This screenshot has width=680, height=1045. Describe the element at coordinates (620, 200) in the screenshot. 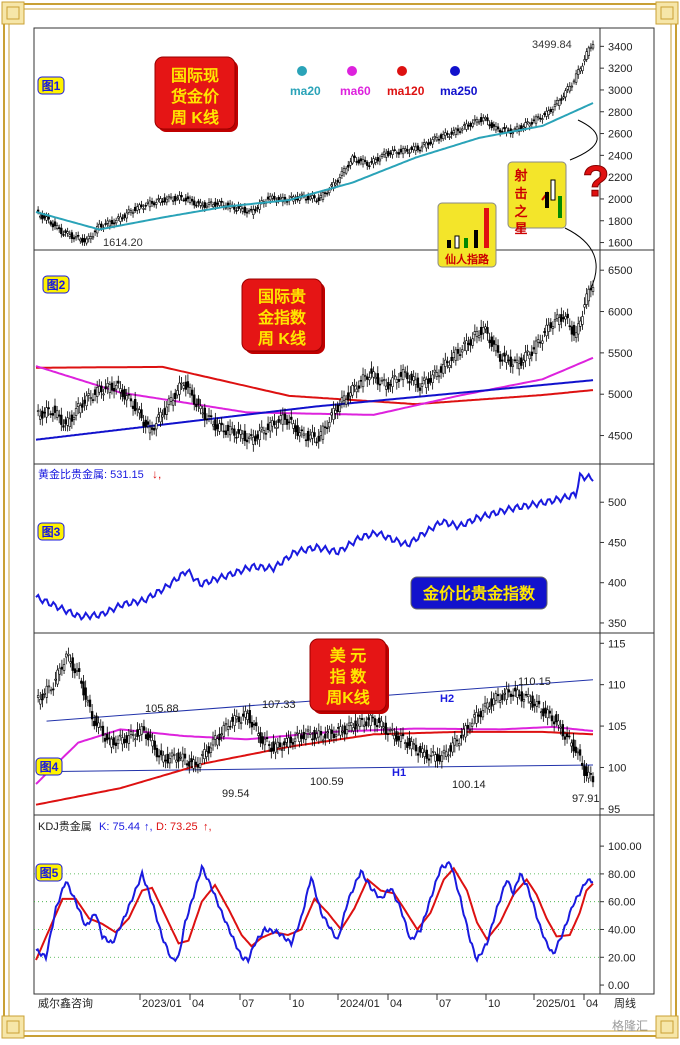

I see `y-tick-label: 2000` at that location.